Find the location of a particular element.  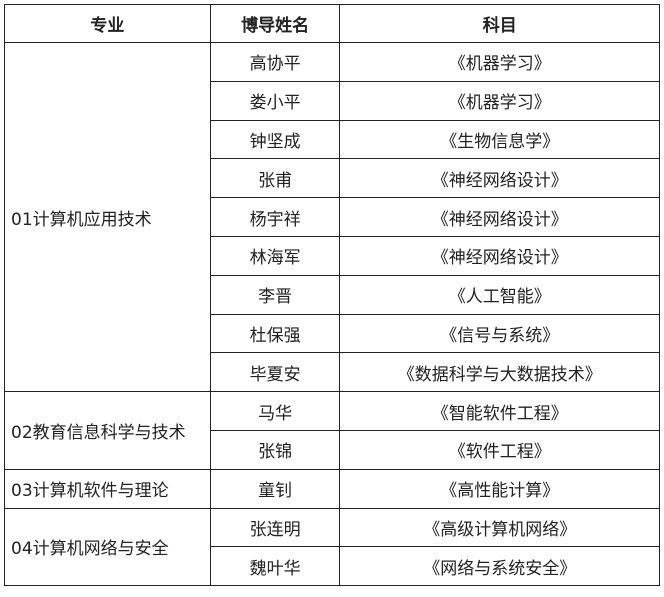

major-cell: 04计算机网络与安全 is located at coordinates (107, 547).